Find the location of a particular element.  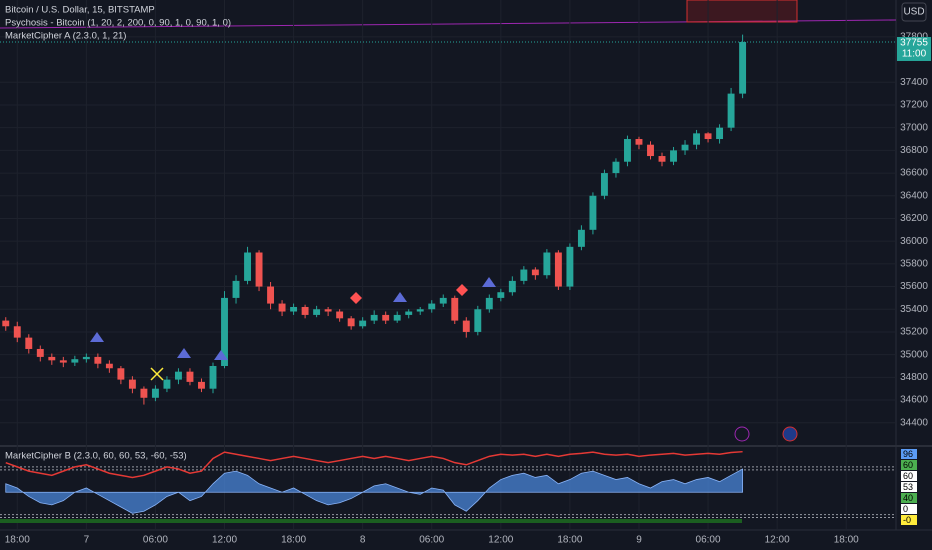

y-tick-label: 36600 is located at coordinates (914, 173).